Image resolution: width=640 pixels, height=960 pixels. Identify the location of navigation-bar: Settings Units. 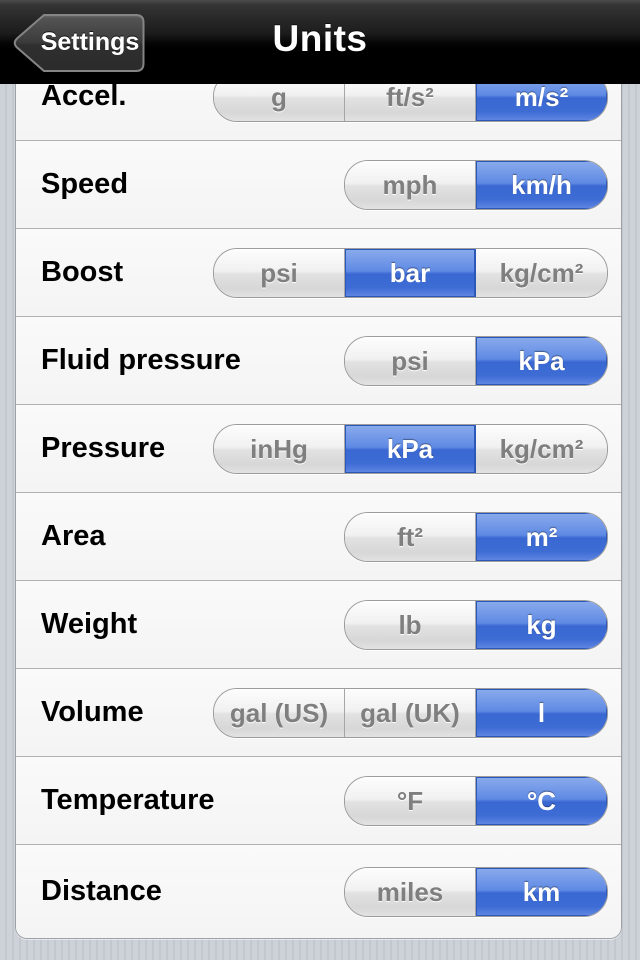
(320, 42).